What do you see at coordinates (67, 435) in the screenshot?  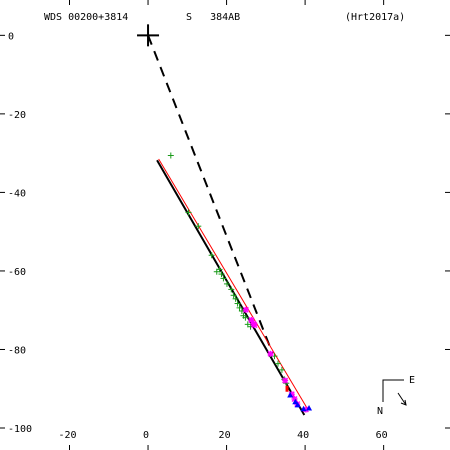 I see `x-tick-label: -20` at bounding box center [67, 435].